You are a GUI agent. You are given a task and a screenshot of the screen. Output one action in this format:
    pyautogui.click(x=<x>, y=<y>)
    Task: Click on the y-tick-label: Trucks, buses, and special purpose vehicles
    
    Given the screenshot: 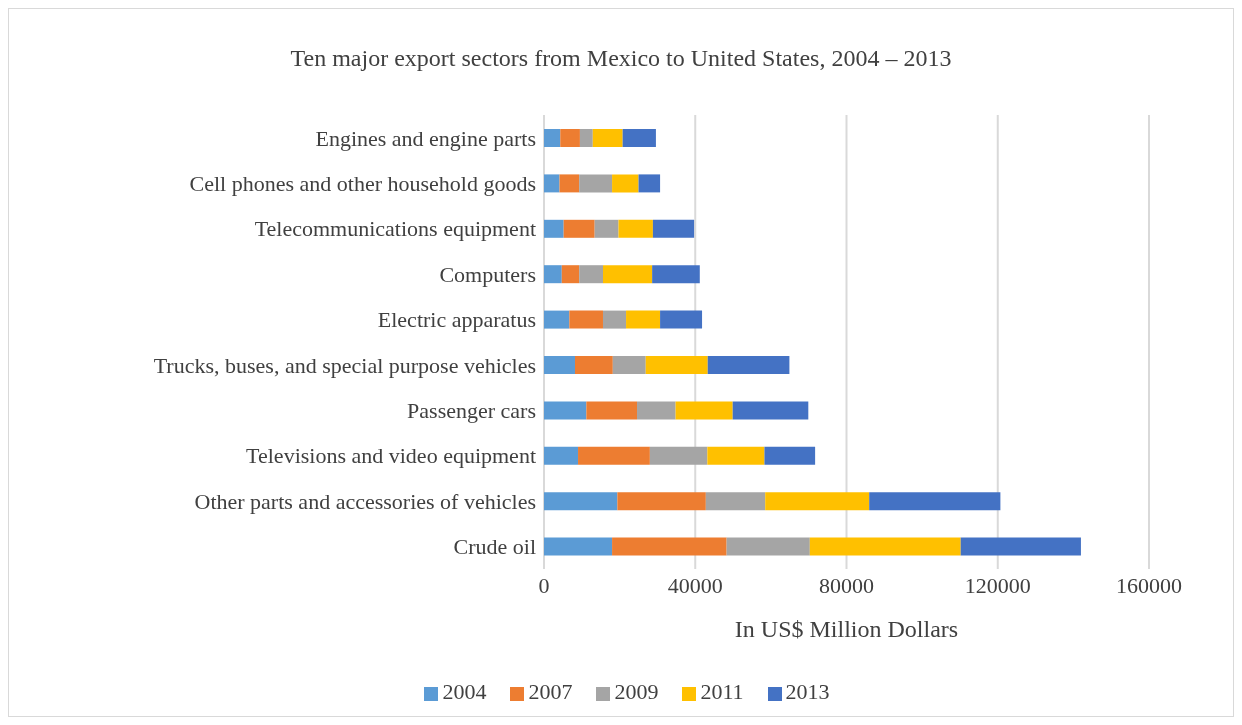 What is the action you would take?
    pyautogui.click(x=344, y=365)
    